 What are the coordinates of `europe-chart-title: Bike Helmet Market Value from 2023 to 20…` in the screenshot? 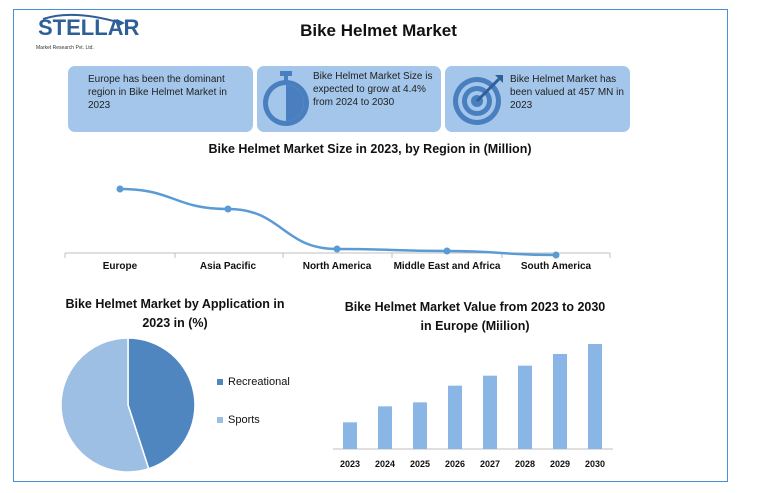 It's located at (475, 316).